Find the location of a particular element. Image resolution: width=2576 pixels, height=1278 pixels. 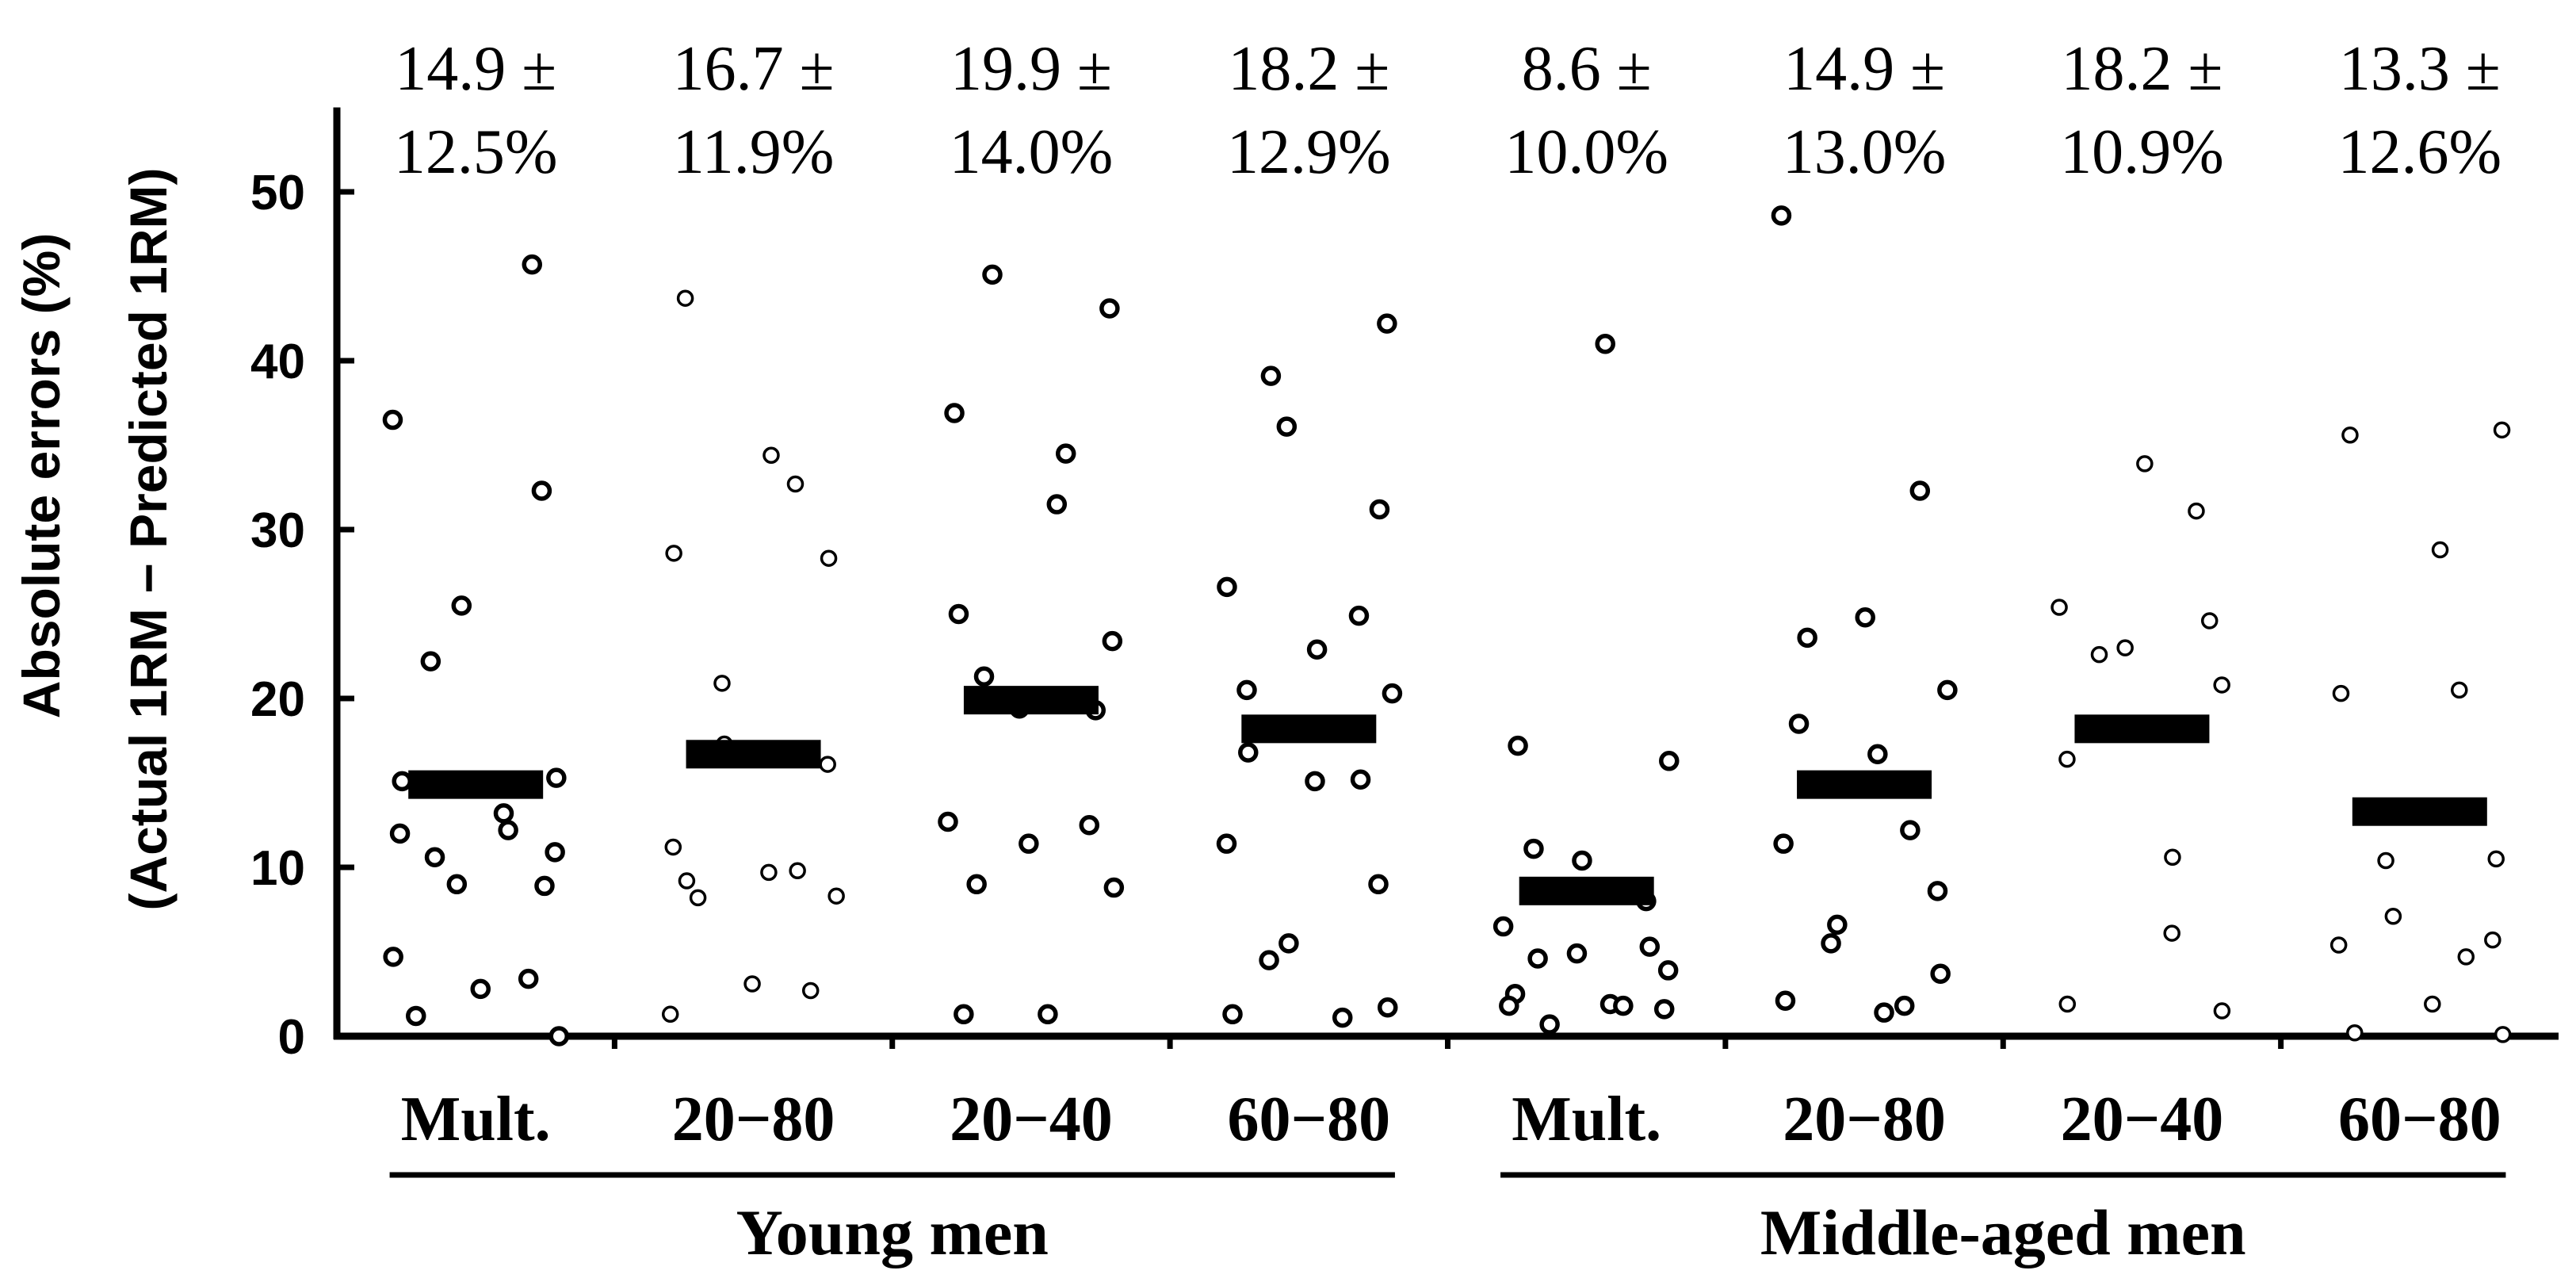

x-tick-label: Mult. is located at coordinates (476, 1119).